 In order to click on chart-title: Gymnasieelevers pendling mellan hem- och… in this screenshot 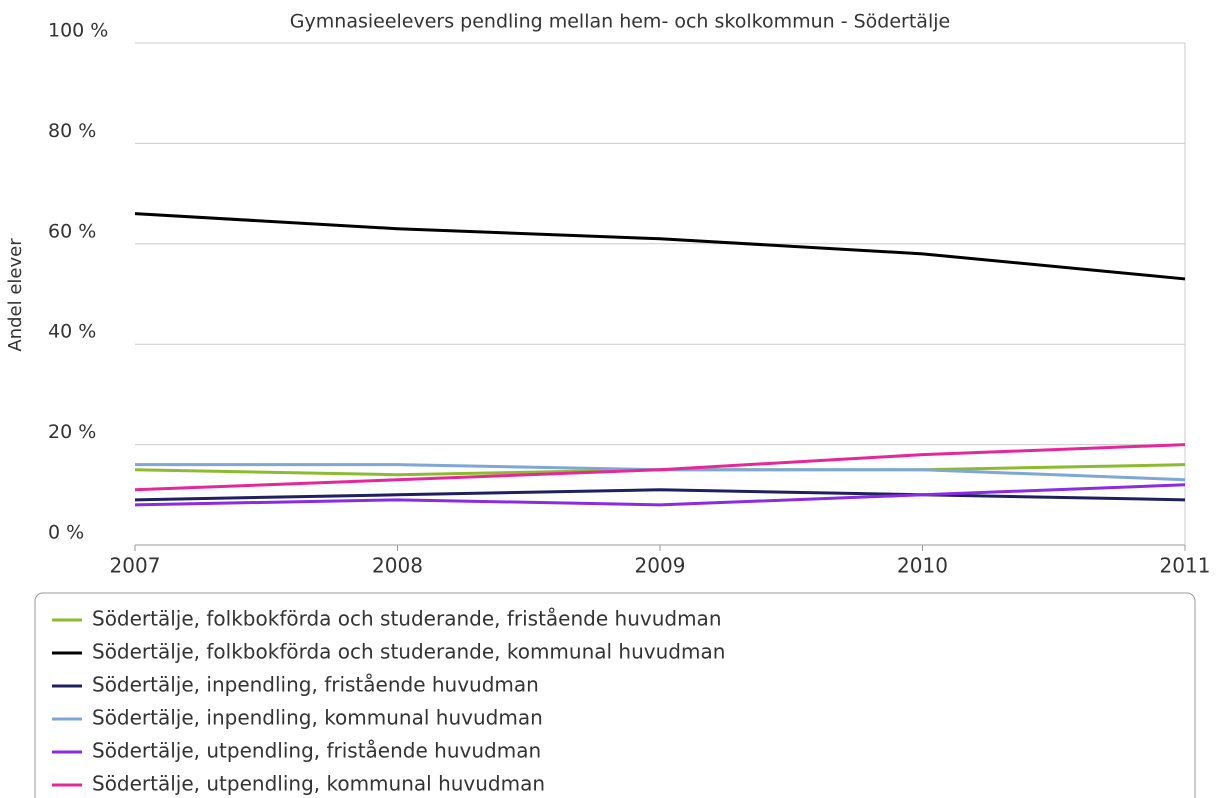, I will do `click(620, 22)`.